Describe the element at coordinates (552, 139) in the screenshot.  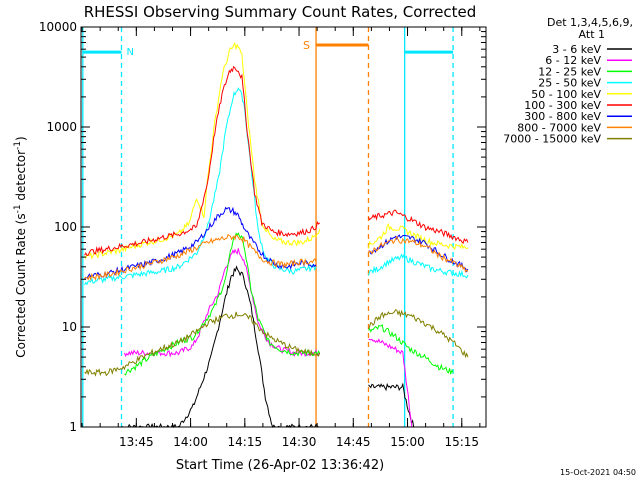
I see `legend-label: 7000 - 15000 keV` at that location.